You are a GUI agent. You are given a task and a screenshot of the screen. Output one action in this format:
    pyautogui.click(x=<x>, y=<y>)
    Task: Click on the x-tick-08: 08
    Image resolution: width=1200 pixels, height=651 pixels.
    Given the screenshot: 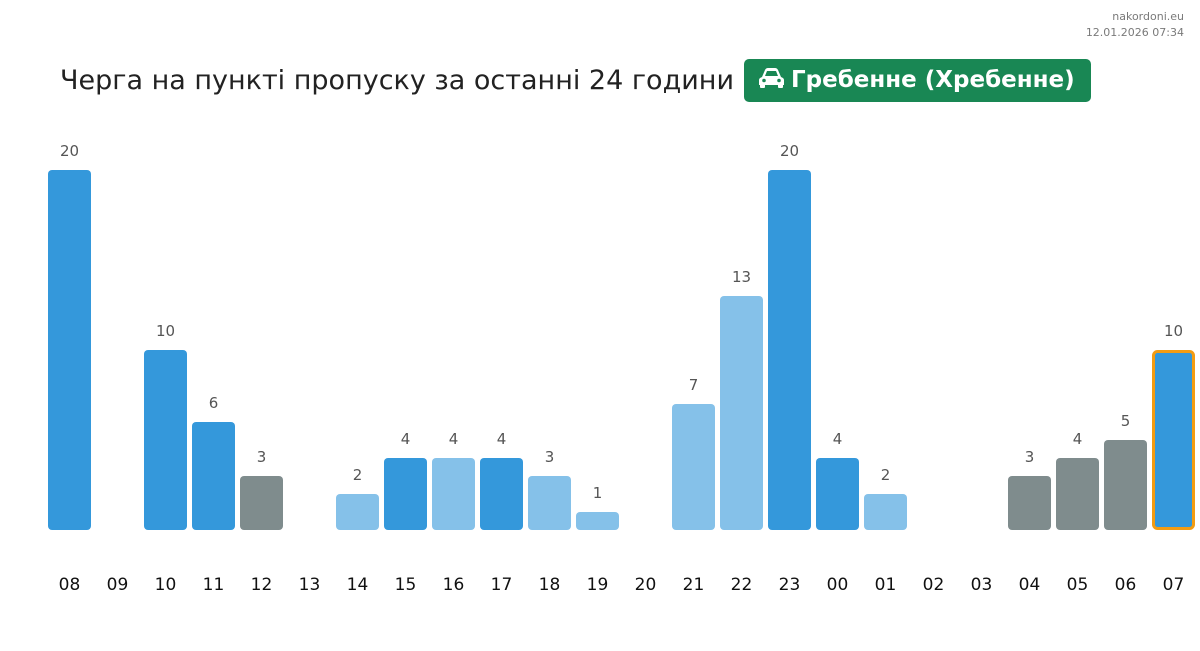 What is the action you would take?
    pyautogui.click(x=70, y=585)
    